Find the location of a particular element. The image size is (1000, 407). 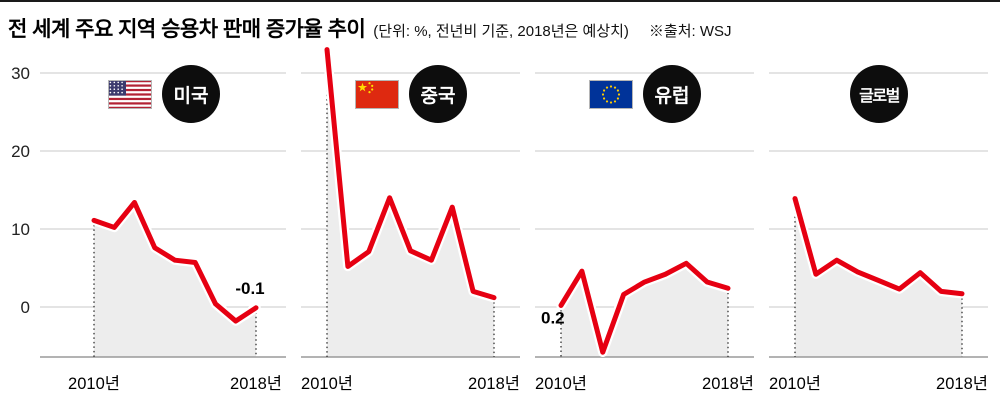

source-note: ※출처: WSJ is located at coordinates (690, 31).